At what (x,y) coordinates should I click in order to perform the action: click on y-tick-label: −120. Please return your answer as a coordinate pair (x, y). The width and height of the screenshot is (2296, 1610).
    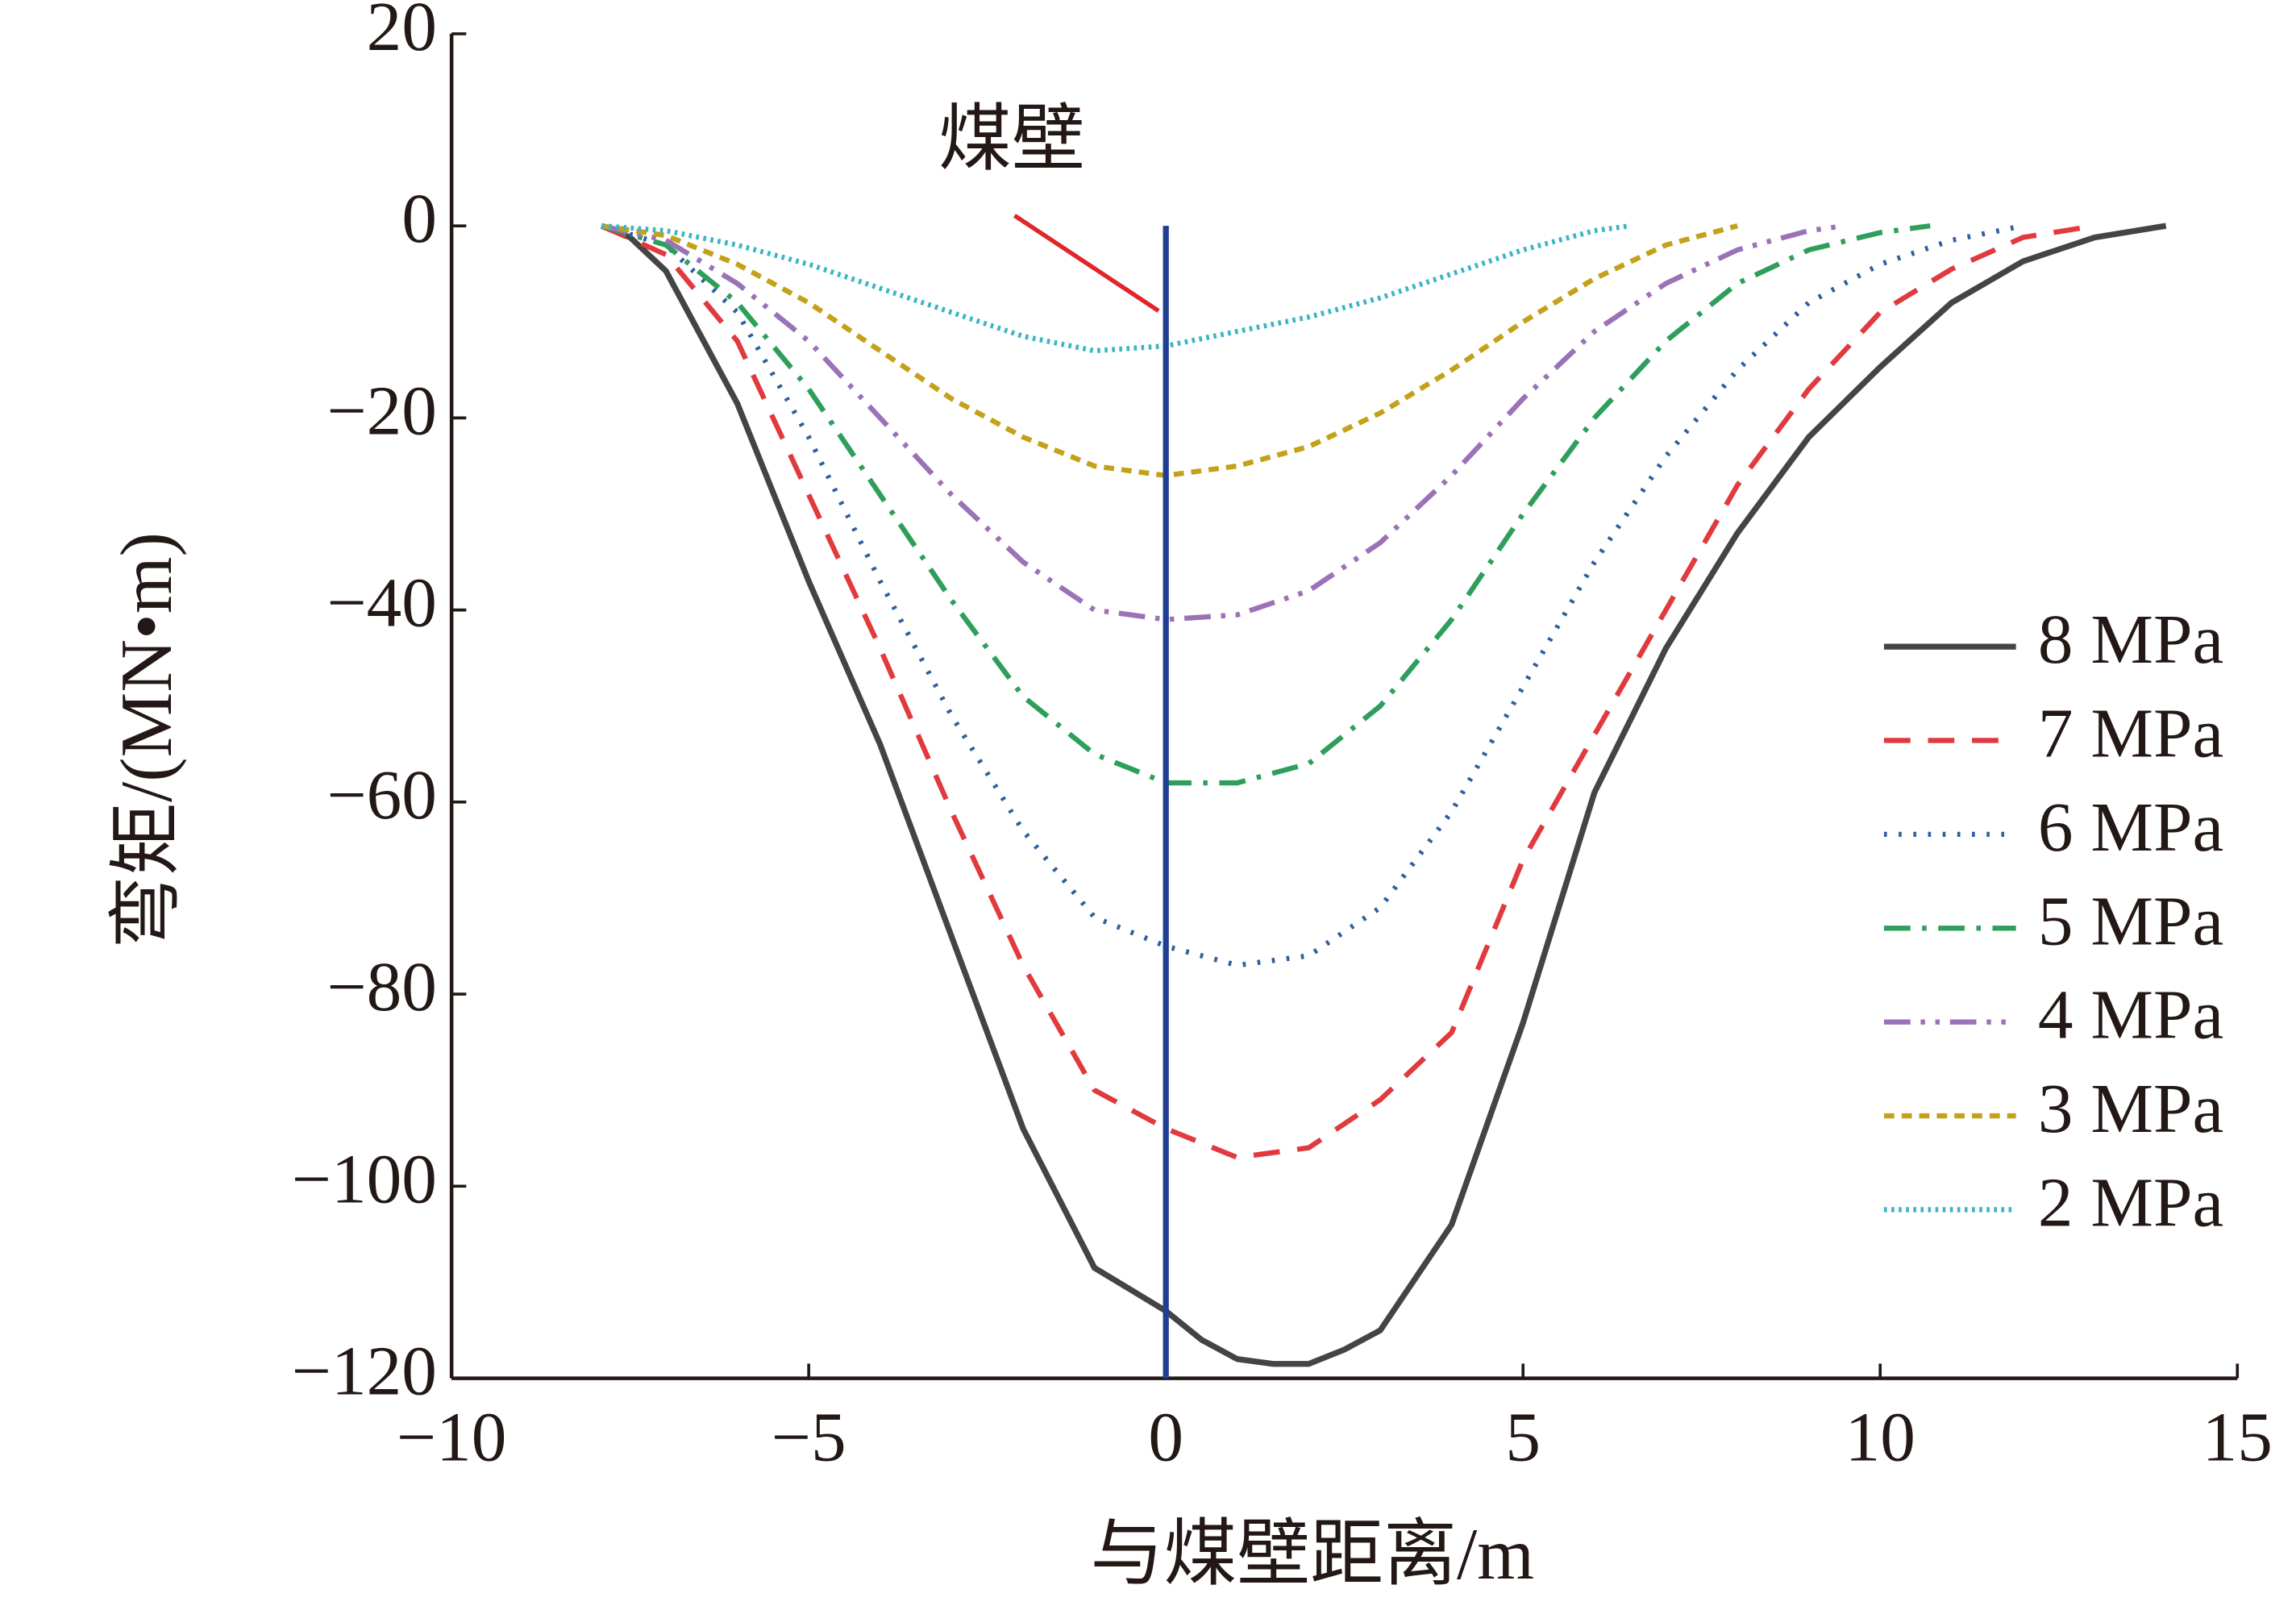
    Looking at the image, I should click on (364, 1371).